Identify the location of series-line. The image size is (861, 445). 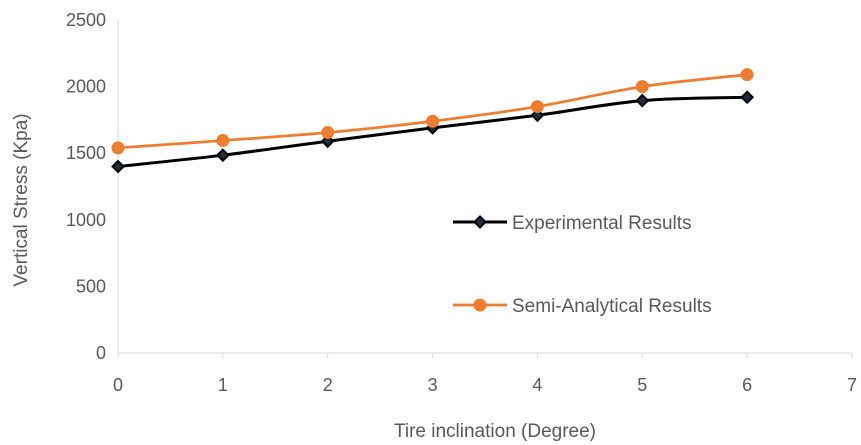
(432, 111).